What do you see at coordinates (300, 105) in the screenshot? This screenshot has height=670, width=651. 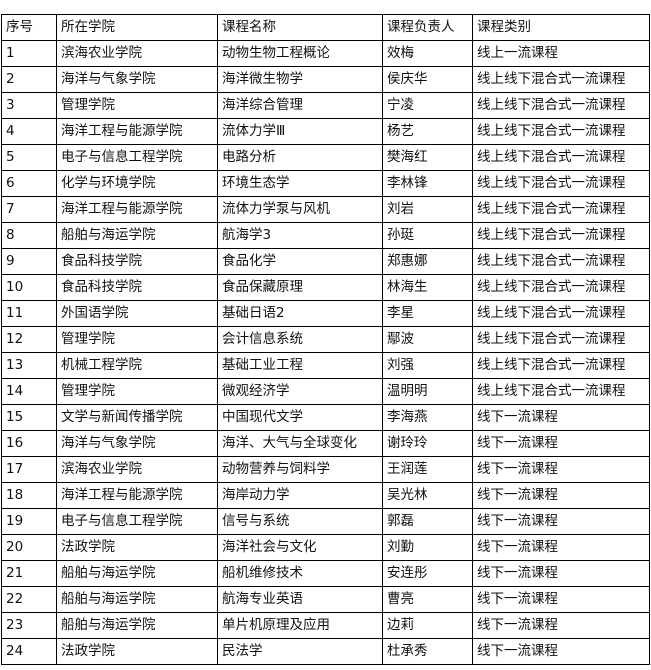 I see `cell-course-name: 海洋综合管理` at bounding box center [300, 105].